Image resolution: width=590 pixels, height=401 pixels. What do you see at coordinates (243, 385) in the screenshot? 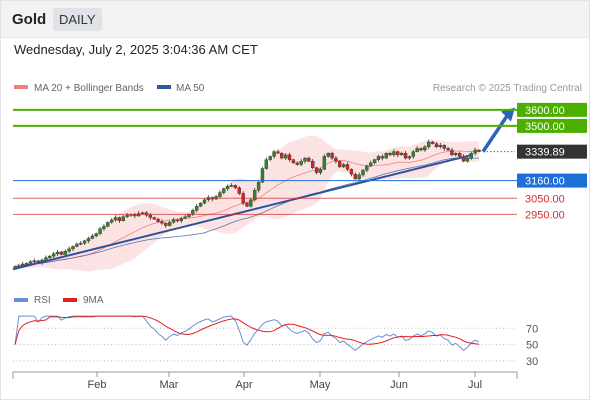
I see `x-tick-label: Apr` at bounding box center [243, 385].